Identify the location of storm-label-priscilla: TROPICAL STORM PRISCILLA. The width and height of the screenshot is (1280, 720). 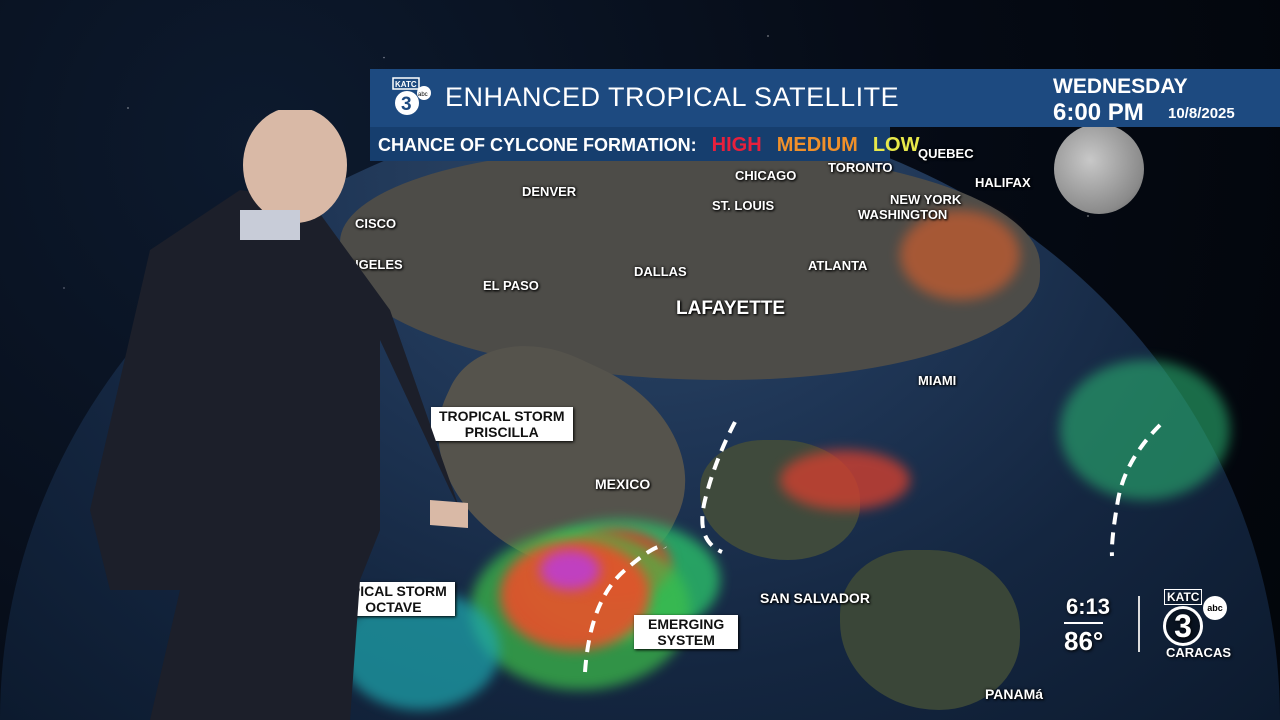
(502, 424).